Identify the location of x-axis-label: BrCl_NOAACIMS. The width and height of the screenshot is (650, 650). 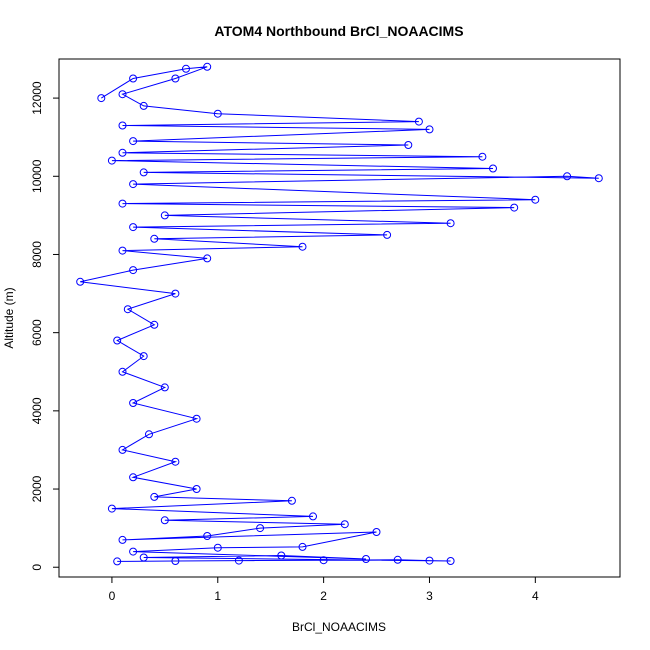
(339, 627).